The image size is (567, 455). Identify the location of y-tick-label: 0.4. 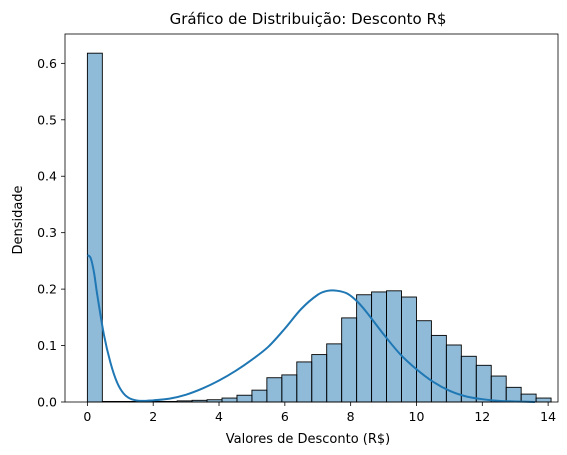
(47, 176).